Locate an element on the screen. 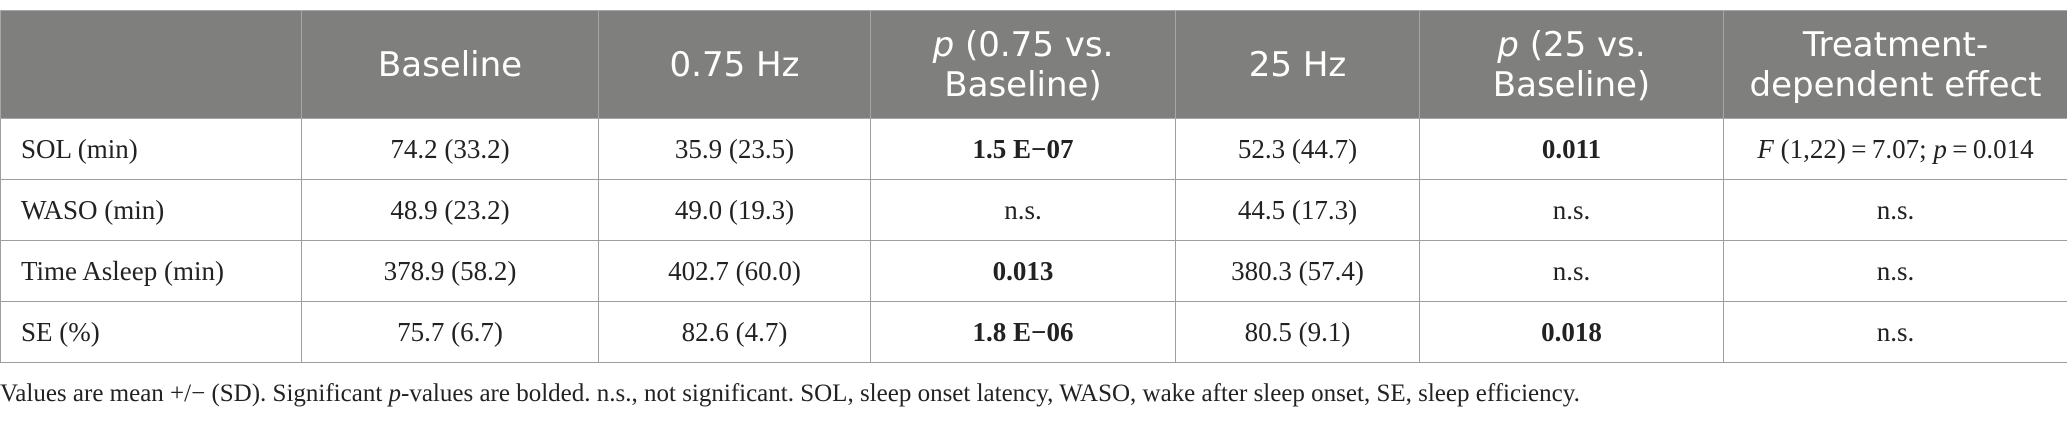 This screenshot has width=2067, height=424. footnote-part1: Values are mean +/− (SD). Significant is located at coordinates (194, 393).